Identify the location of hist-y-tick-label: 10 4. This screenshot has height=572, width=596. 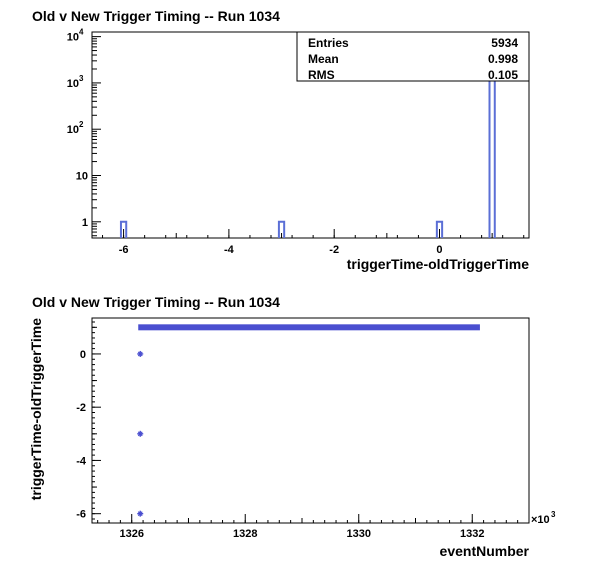
(75, 36).